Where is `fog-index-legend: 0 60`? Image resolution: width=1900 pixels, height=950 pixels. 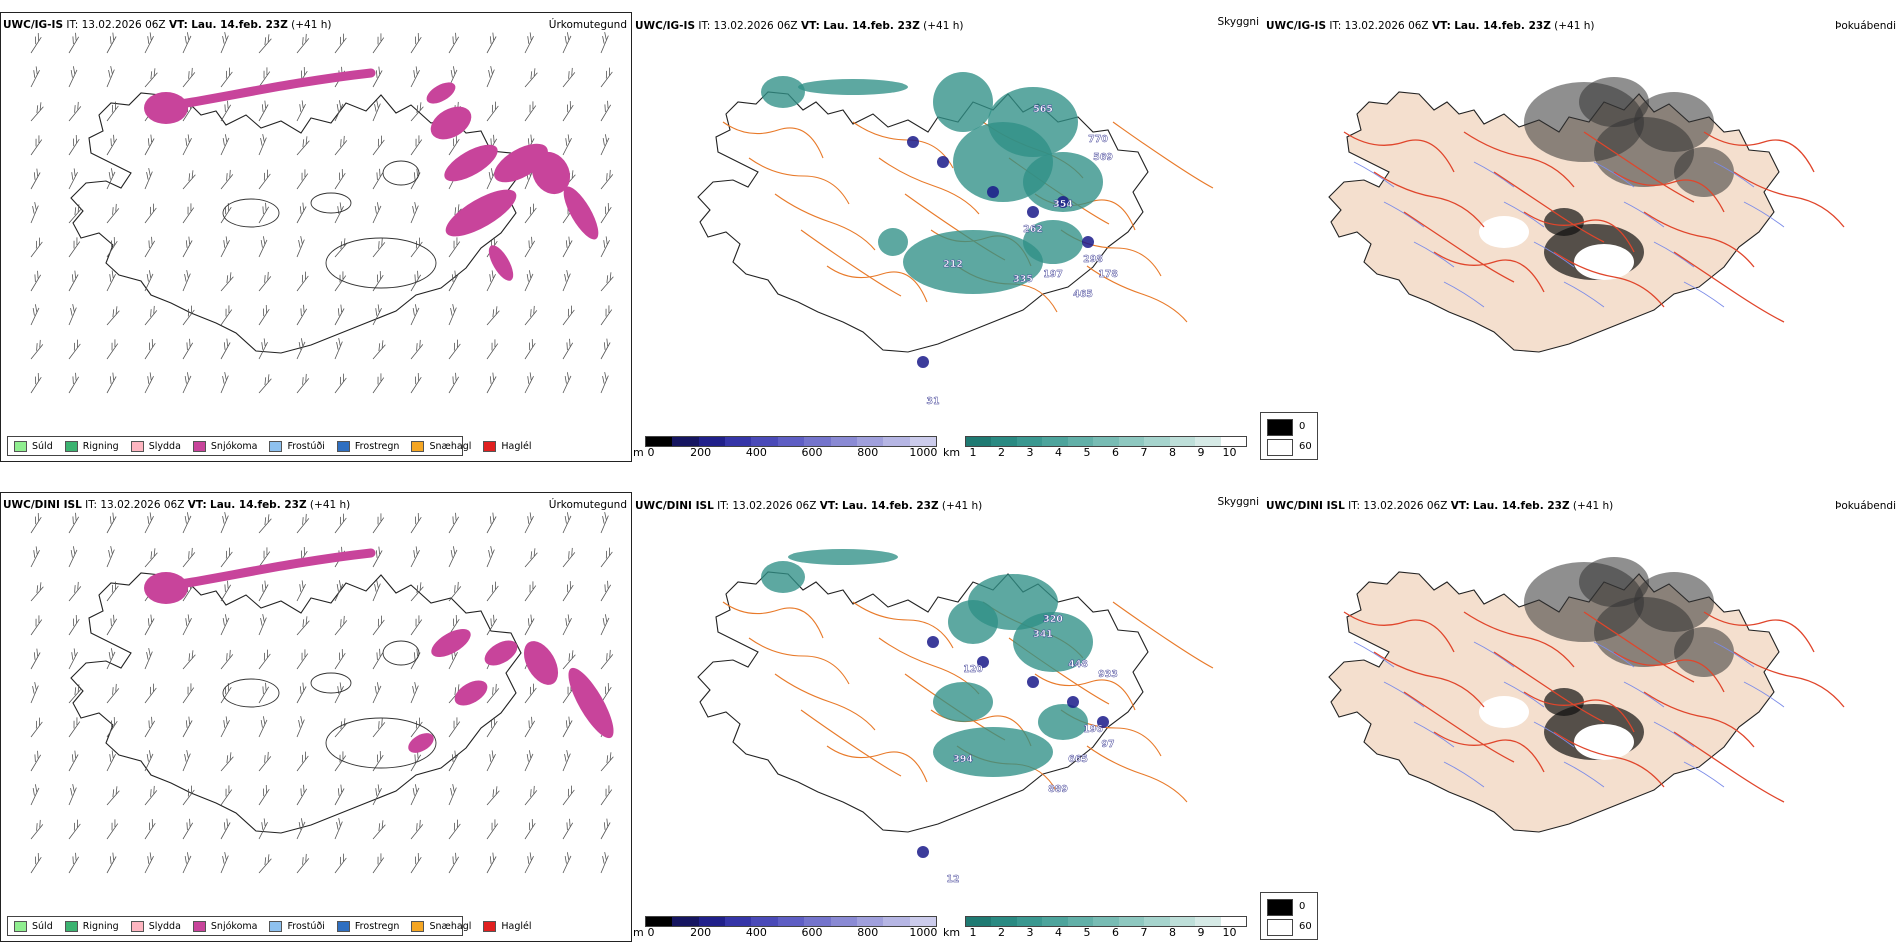 fog-index-legend: 0 60 is located at coordinates (1289, 436).